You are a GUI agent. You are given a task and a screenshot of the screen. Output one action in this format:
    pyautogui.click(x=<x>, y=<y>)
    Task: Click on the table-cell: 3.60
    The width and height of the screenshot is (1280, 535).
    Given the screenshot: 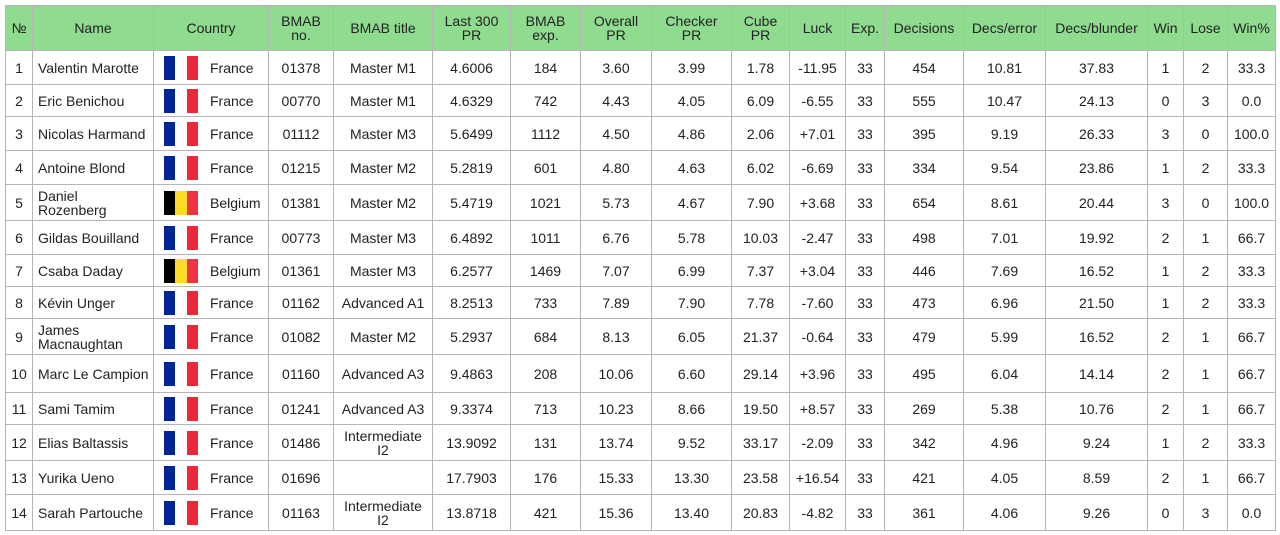 What is the action you would take?
    pyautogui.click(x=616, y=67)
    